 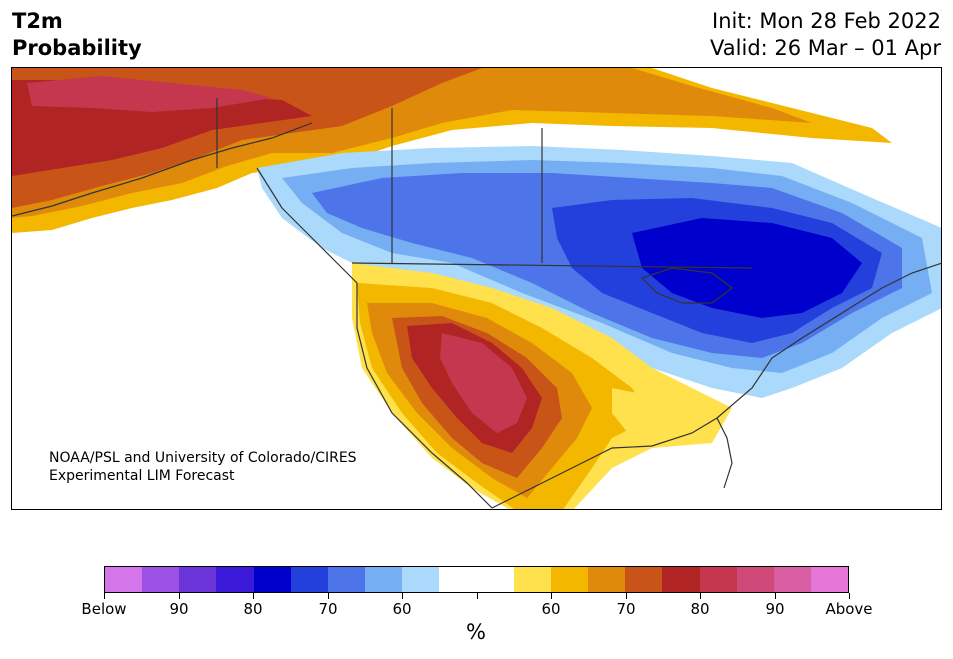 What do you see at coordinates (77, 35) in the screenshot?
I see `title-block: T2m Probability` at bounding box center [77, 35].